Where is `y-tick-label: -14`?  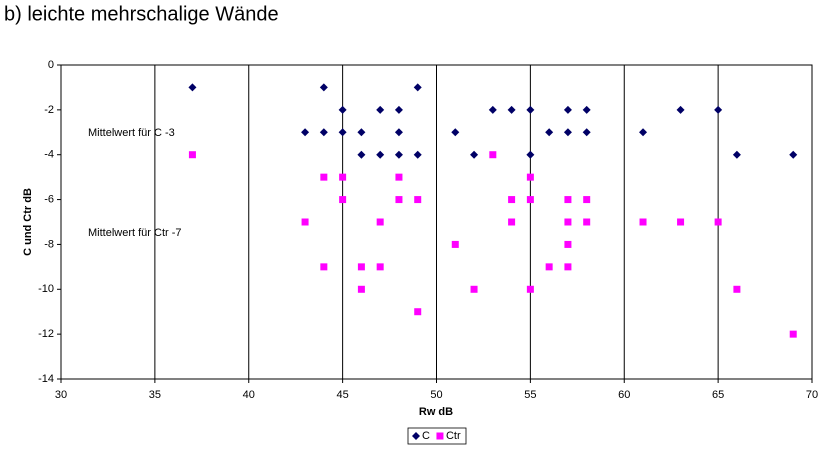
y-tick-label: -14 is located at coordinates (46, 379).